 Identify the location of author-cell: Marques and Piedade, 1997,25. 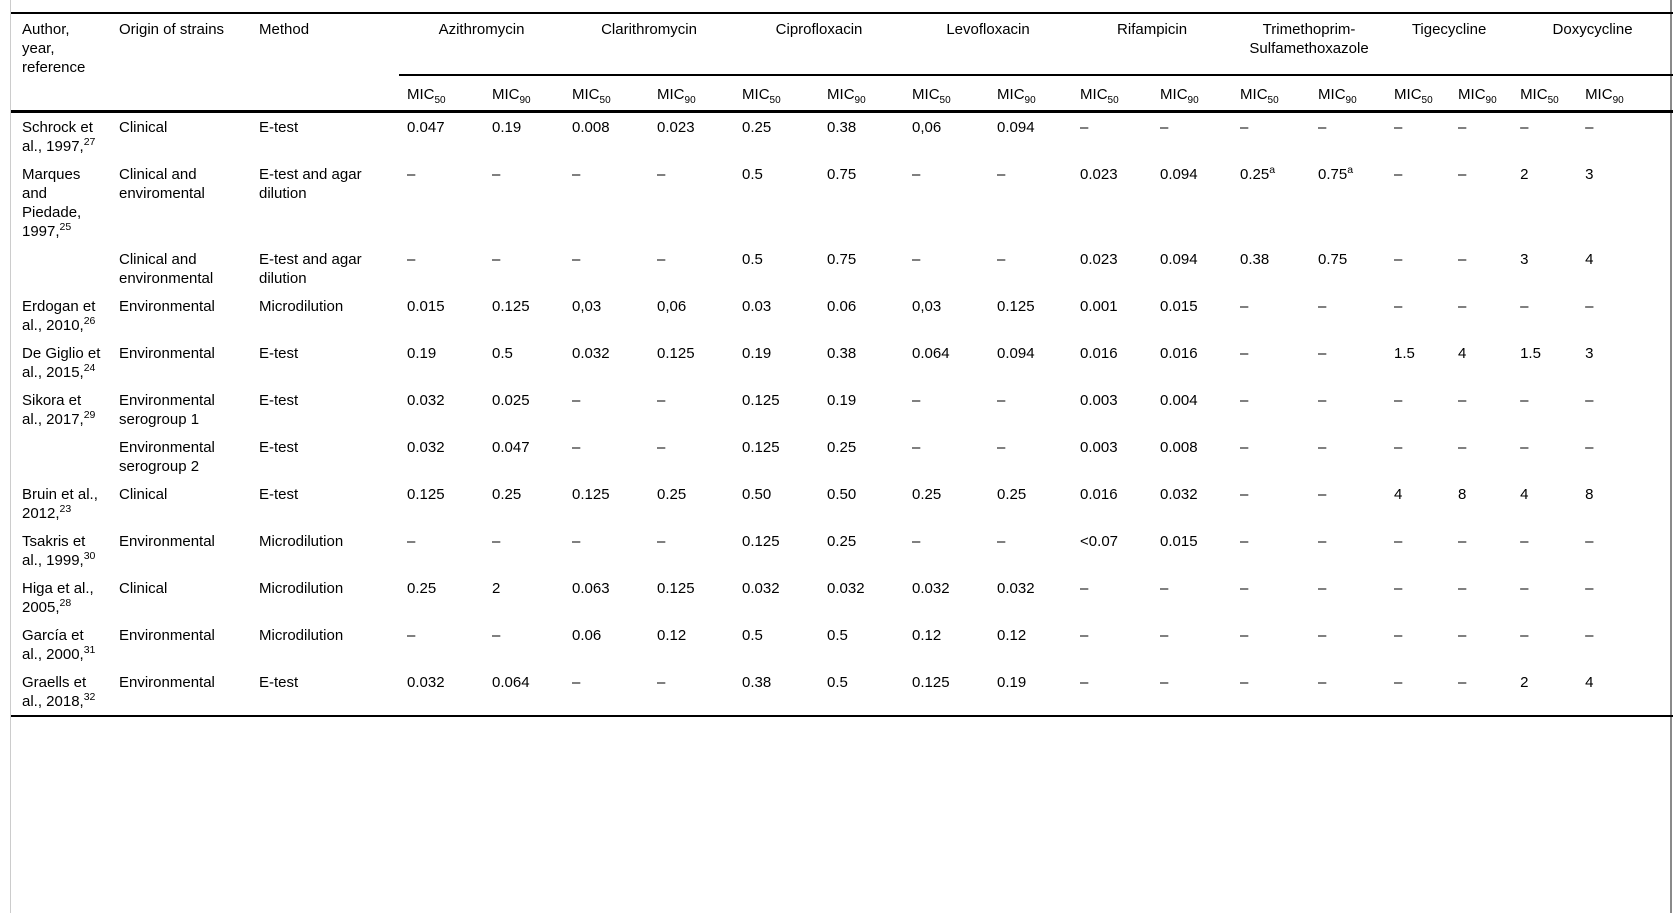
(61, 202).